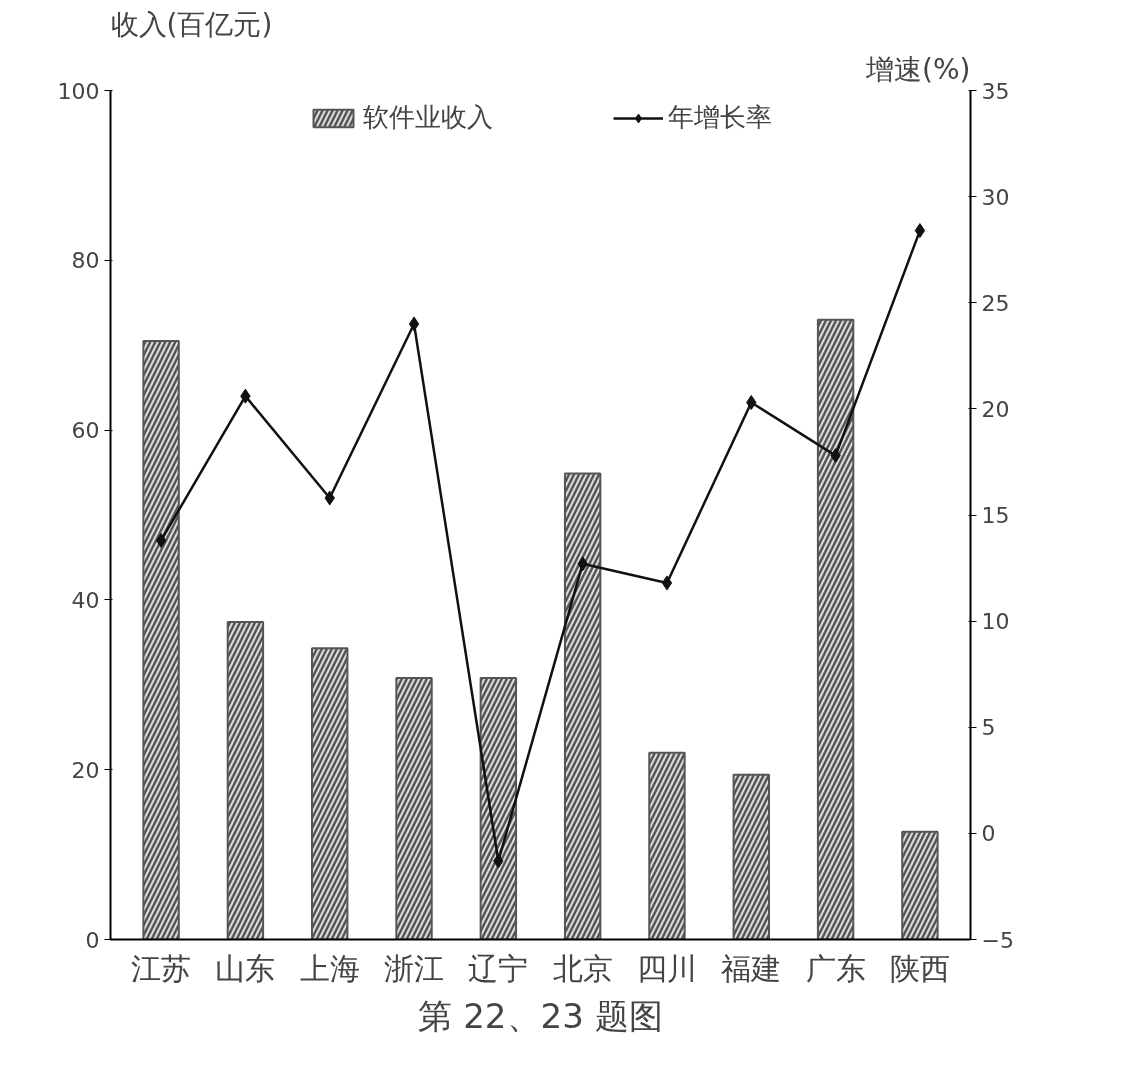 This screenshot has width=1121, height=1083. Describe the element at coordinates (919, 968) in the screenshot. I see `x-tick-label: 陕西` at that location.